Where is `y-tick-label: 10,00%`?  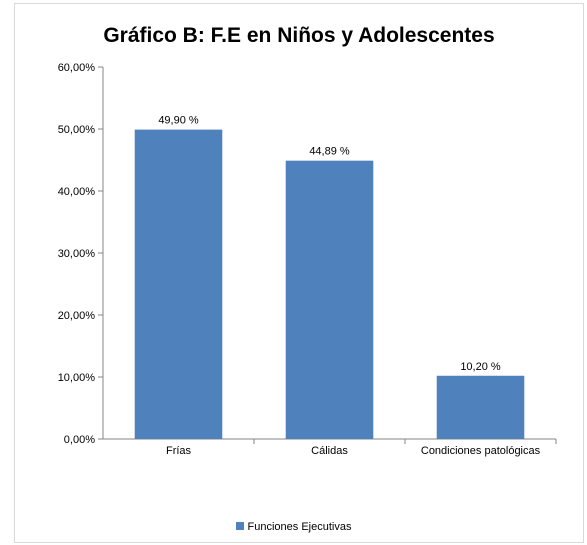 y-tick-label: 10,00% is located at coordinates (77, 378).